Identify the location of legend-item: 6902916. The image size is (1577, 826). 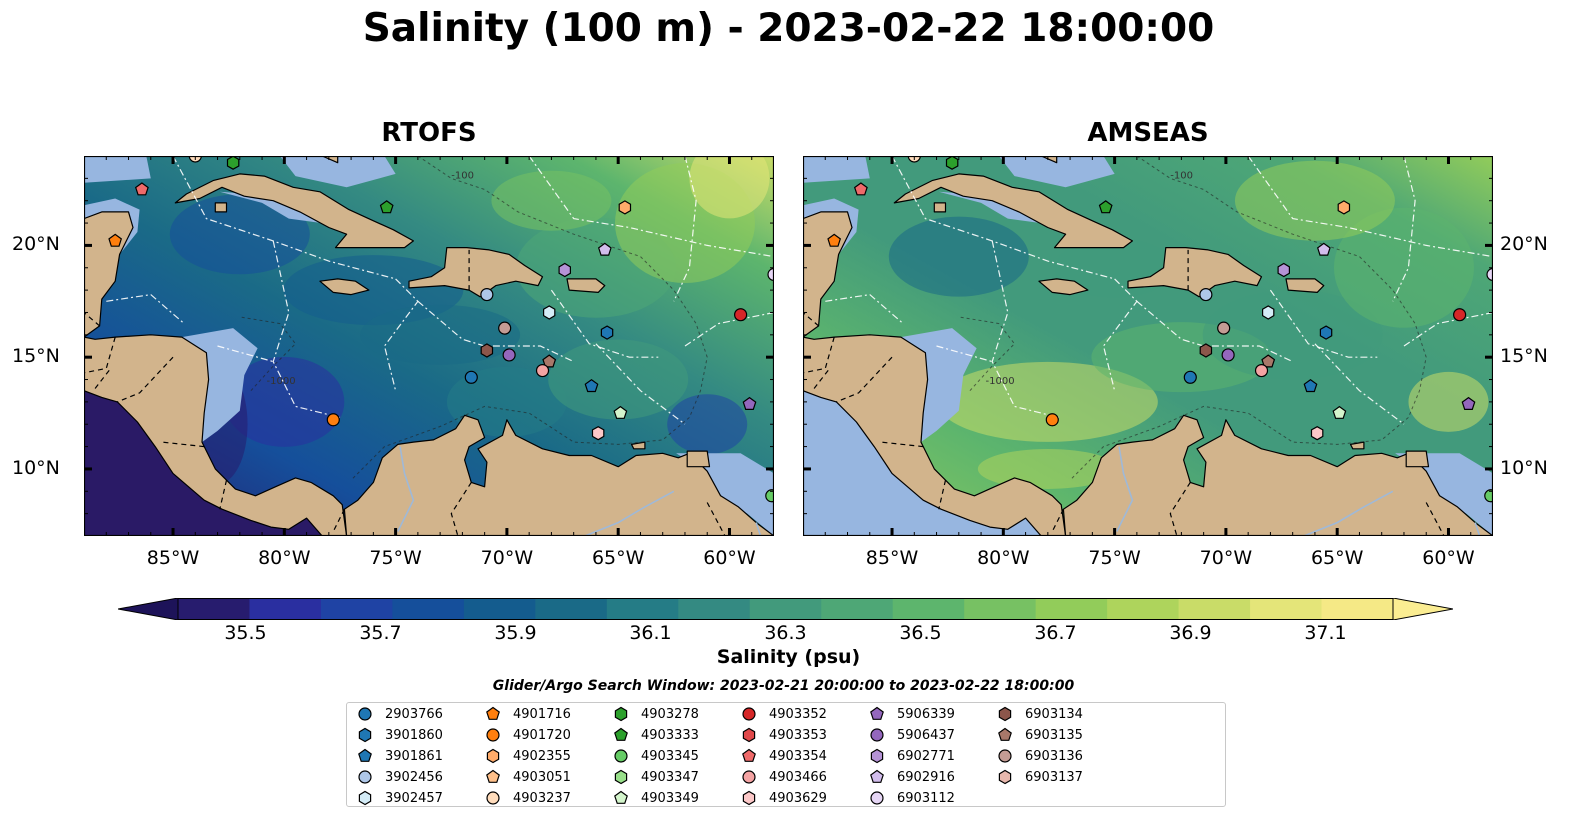
(911, 777).